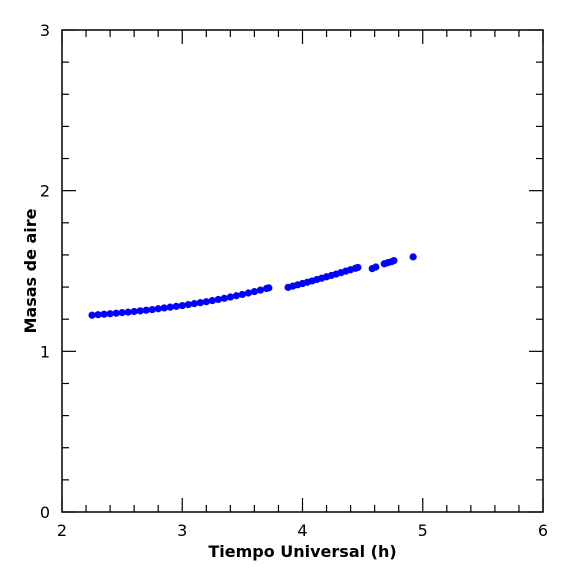 This screenshot has height=574, width=574. Describe the element at coordinates (252, 286) in the screenshot. I see `data-points` at that location.